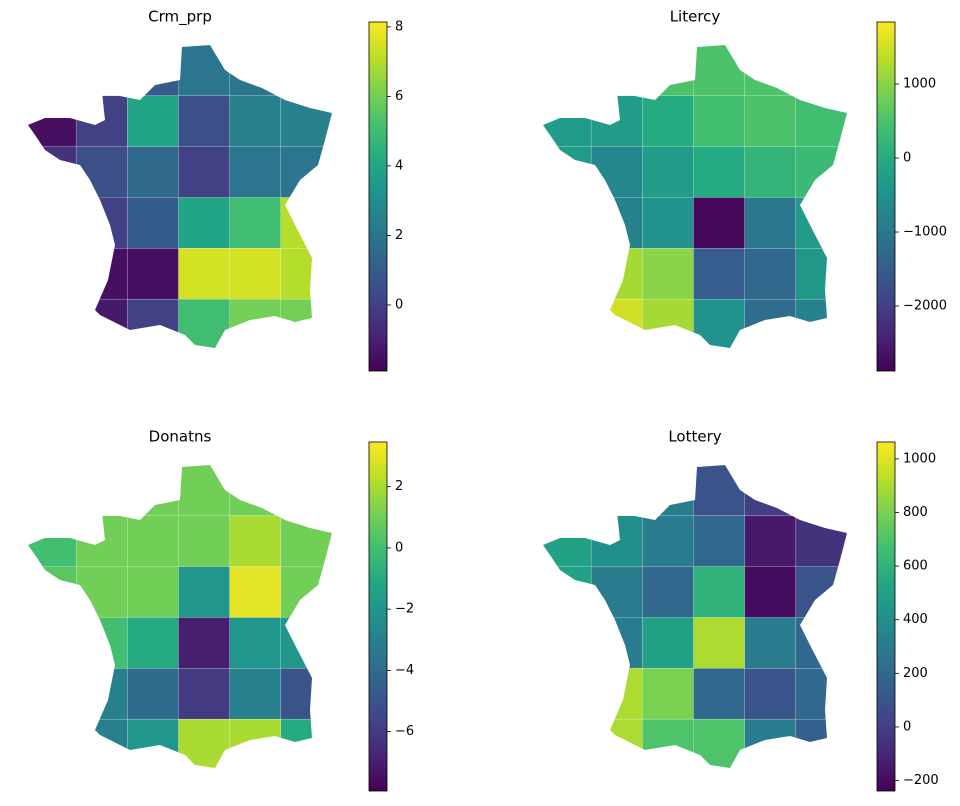  What do you see at coordinates (399, 26) in the screenshot?
I see `colorbar-tick-label: 8` at bounding box center [399, 26].